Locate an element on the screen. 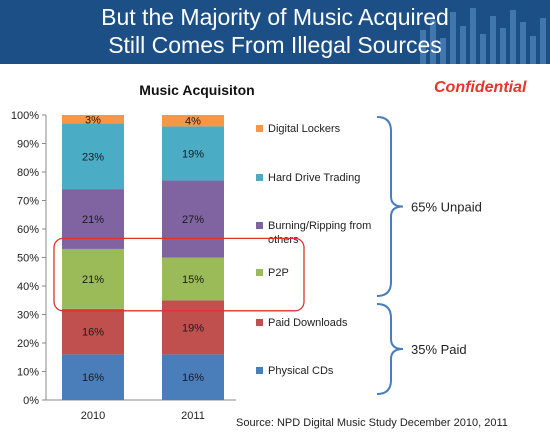 The height and width of the screenshot is (437, 550). equalizer-decoration is located at coordinates (483, 36).